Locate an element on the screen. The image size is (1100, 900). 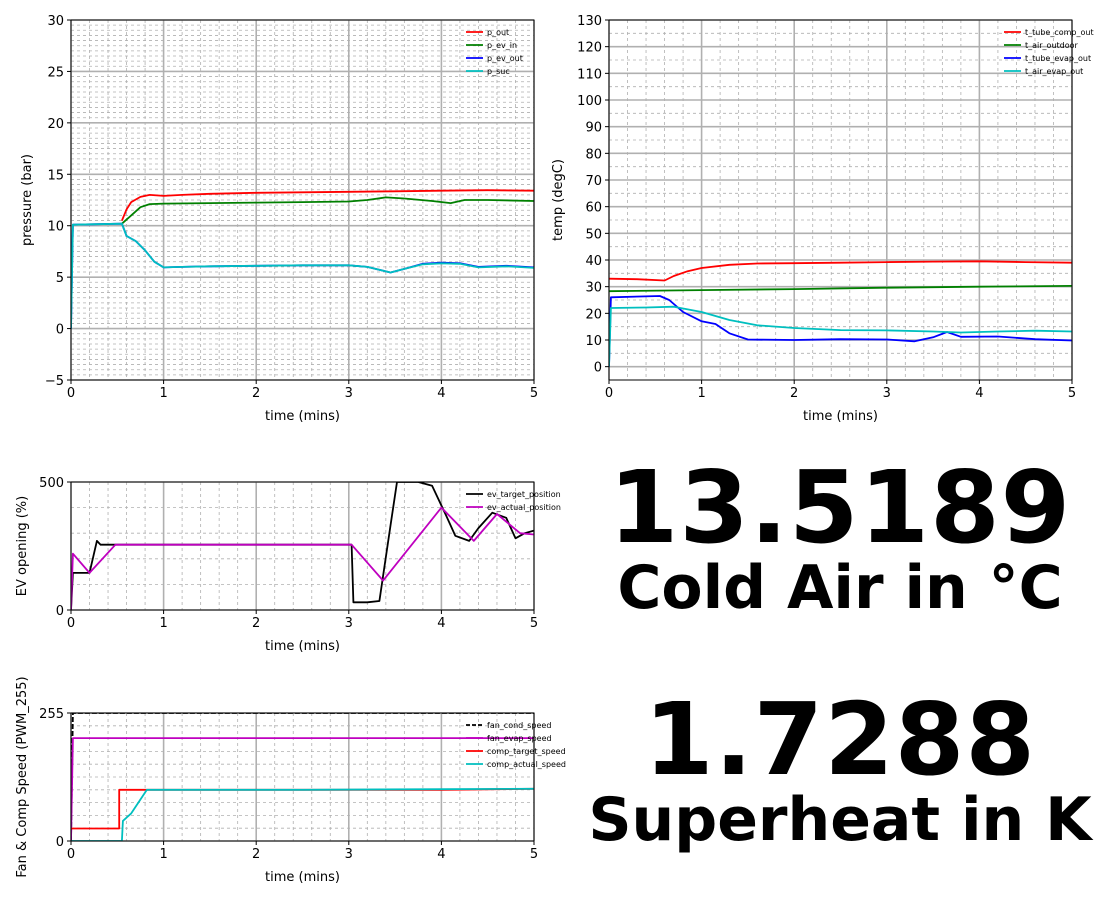
y-tick-label: 50 is located at coordinates (593, 234).